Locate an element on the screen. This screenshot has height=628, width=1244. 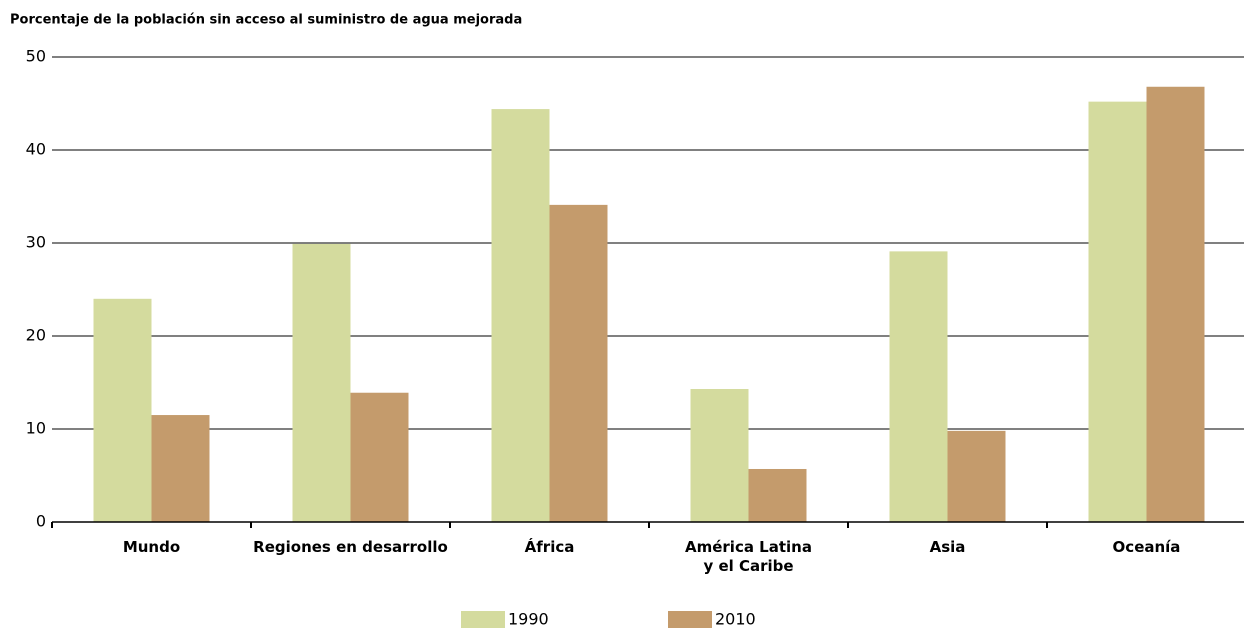
x-tick-label: Regiones en desarrollo is located at coordinates (350, 547).